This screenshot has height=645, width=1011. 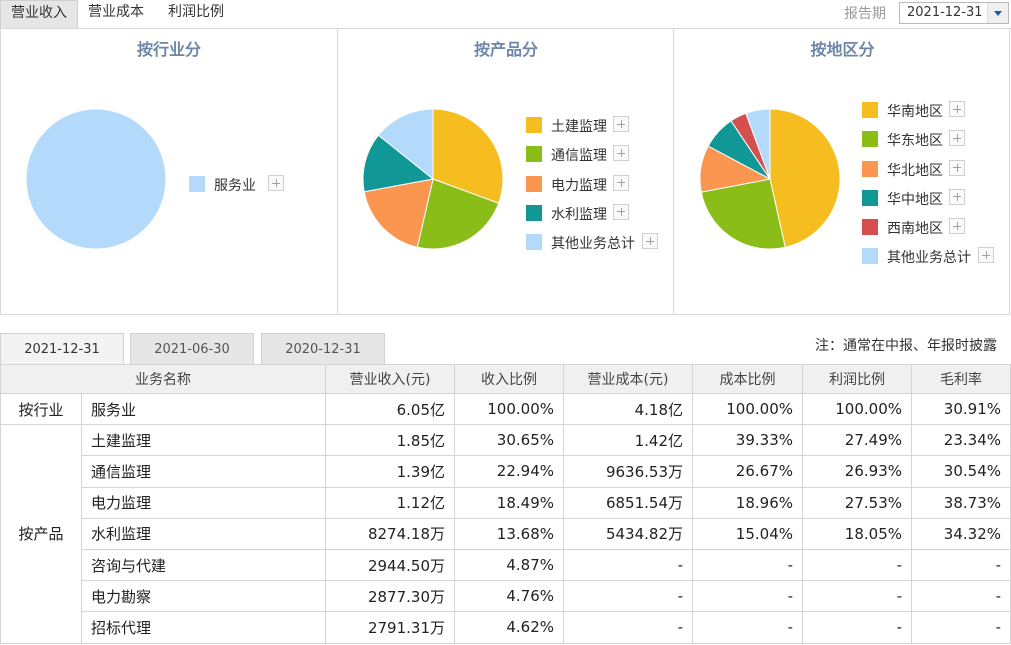 What do you see at coordinates (628, 379) in the screenshot?
I see `header-cost: 营业成本(元)` at bounding box center [628, 379].